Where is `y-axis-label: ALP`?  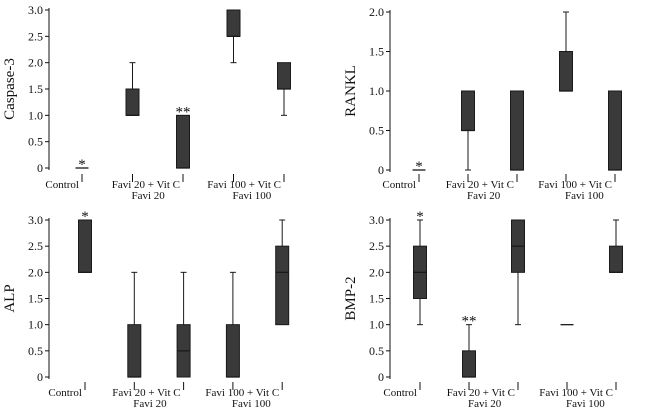 y-axis-label: ALP is located at coordinates (10, 298).